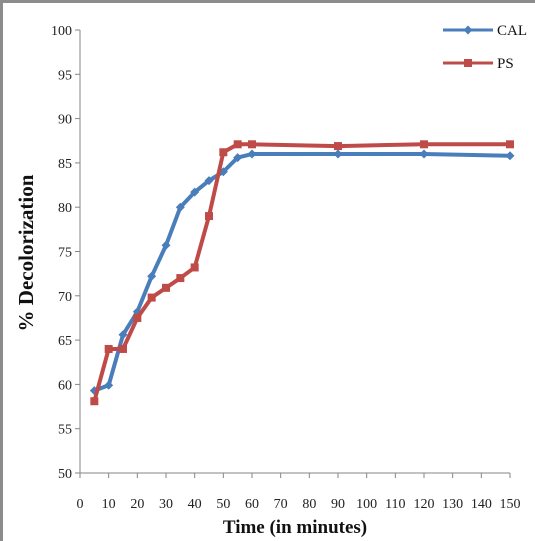 Image resolution: width=535 pixels, height=541 pixels. I want to click on y-tick-label: 55, so click(65, 430).